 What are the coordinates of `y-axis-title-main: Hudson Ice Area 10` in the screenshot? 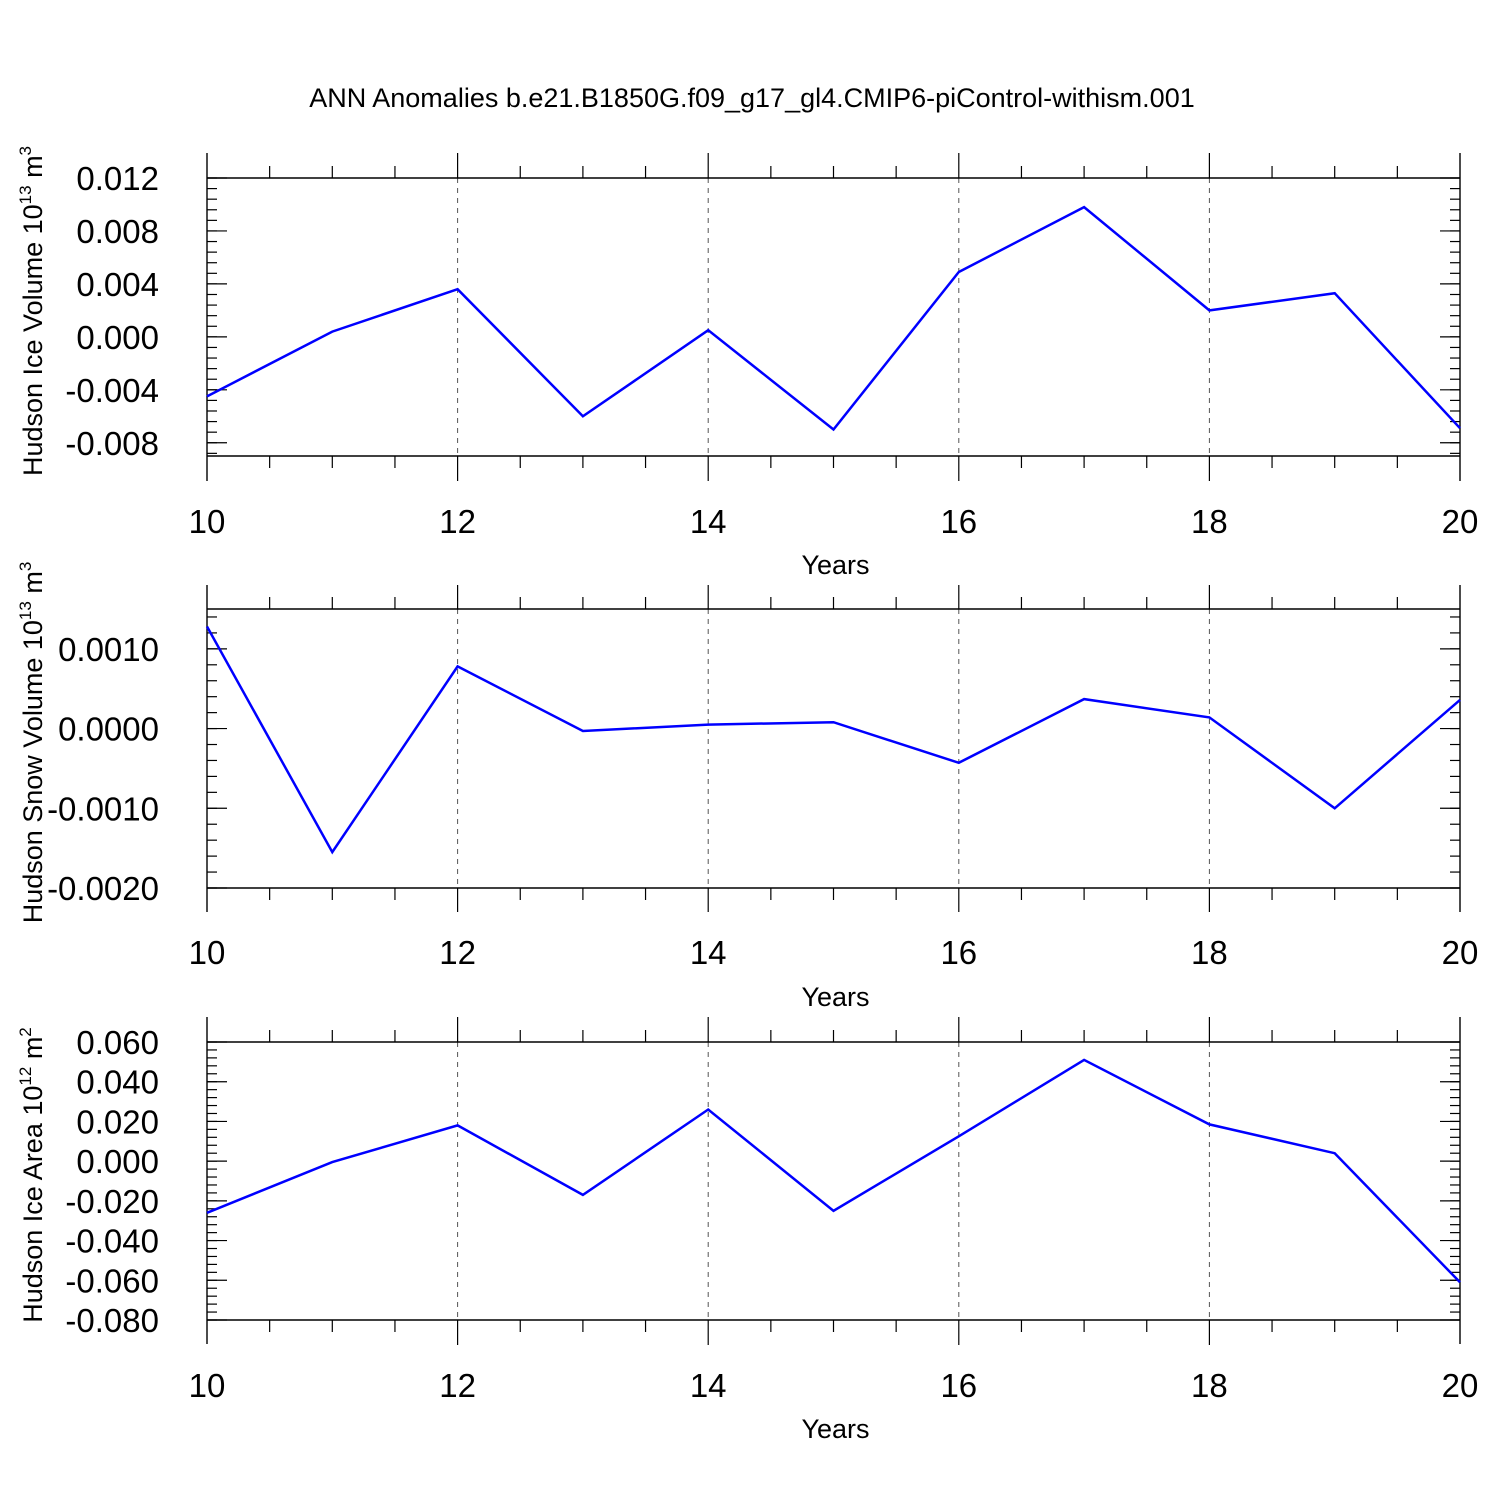 It's located at (33, 1204).